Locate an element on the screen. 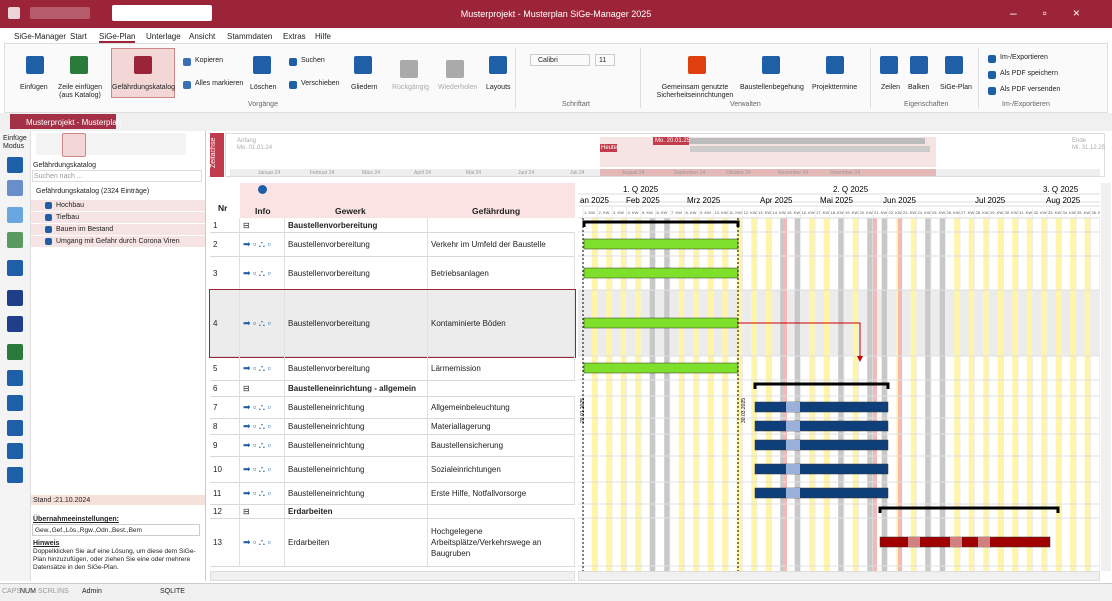 Image resolution: width=1112 pixels, height=601 pixels. menu-item: Extras is located at coordinates (294, 36).